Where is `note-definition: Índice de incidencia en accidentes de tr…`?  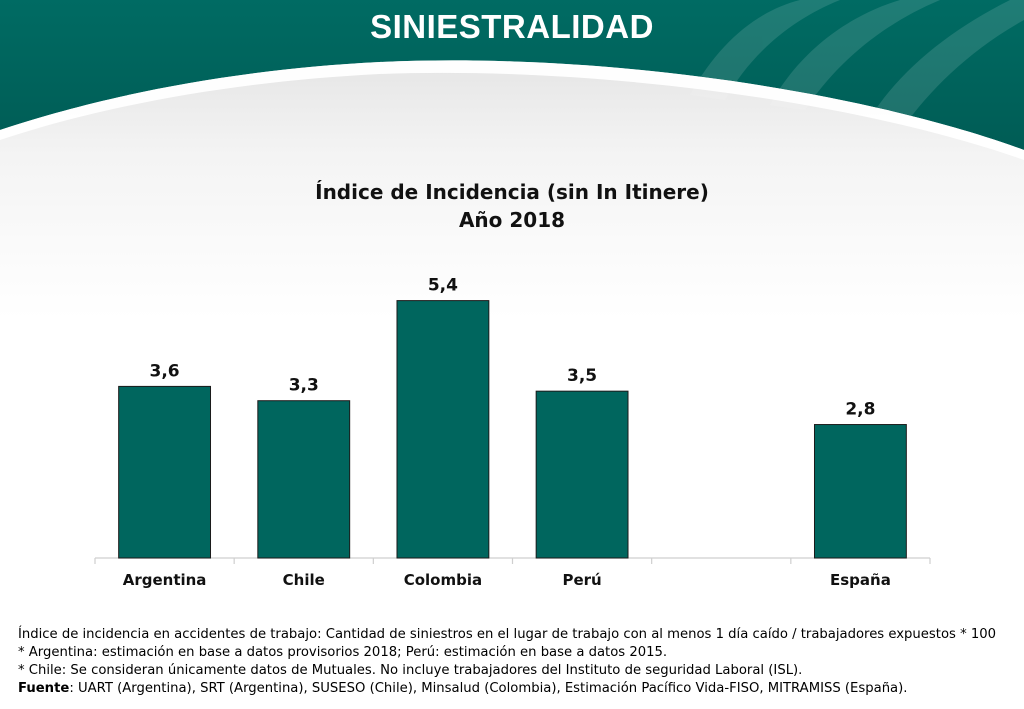
note-definition: Índice de incidencia en accidentes de tr… is located at coordinates (507, 634).